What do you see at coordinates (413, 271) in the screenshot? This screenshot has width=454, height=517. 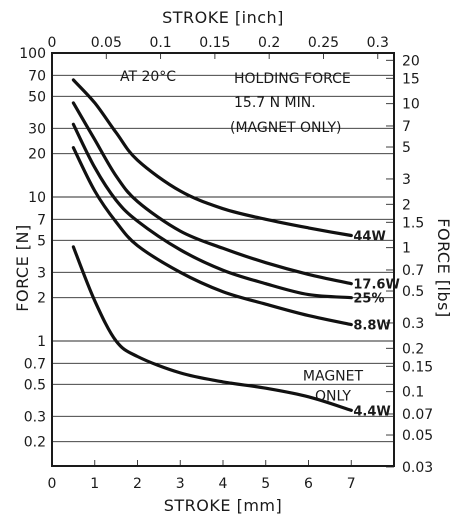 I see `right-tick-label: 0.7` at bounding box center [413, 271].